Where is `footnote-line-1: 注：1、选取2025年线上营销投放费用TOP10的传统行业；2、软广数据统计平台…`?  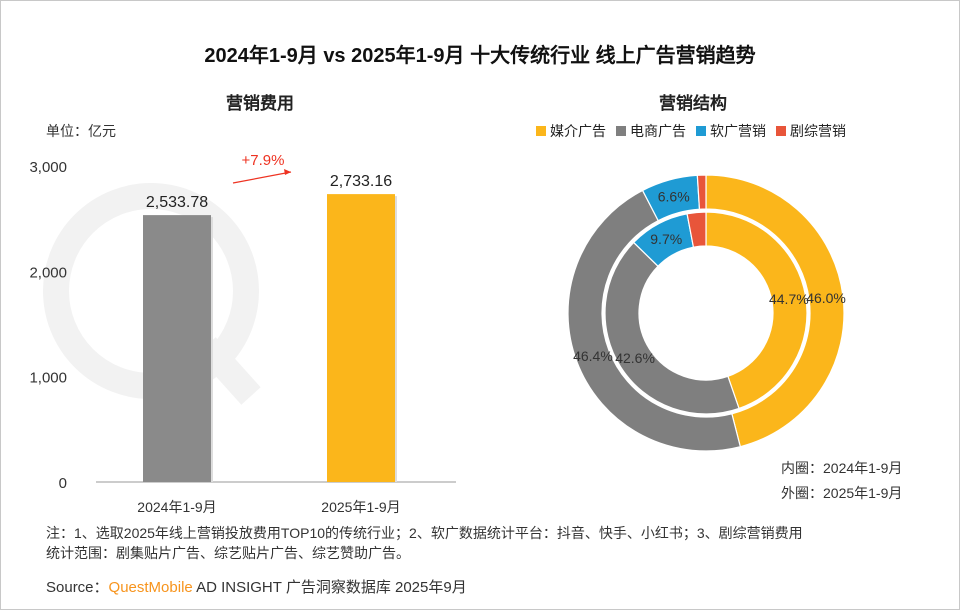 footnote-line-1: 注：1、选取2025年线上营销投放费用TOP10的传统行业；2、软广数据统计平台… is located at coordinates (424, 533).